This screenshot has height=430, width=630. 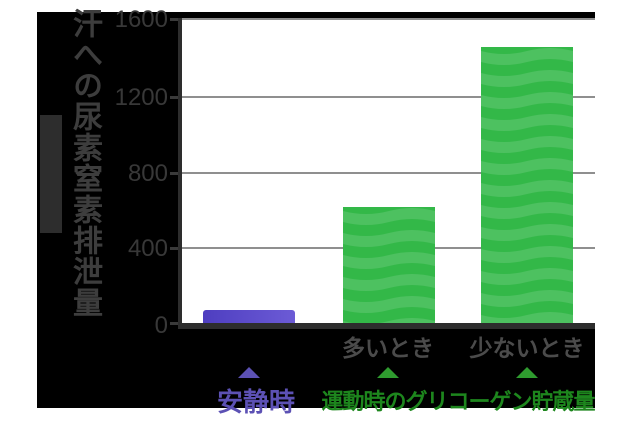 What do you see at coordinates (249, 372) in the screenshot?
I see `triangle-marker-rest` at bounding box center [249, 372].